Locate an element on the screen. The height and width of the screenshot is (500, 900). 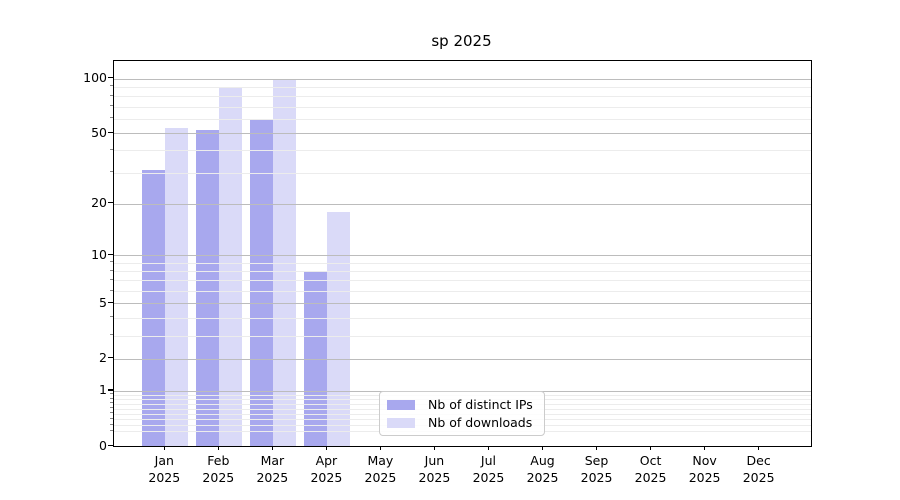
legend: Nb of distinct IPs Nb of downloads is located at coordinates (462, 413).